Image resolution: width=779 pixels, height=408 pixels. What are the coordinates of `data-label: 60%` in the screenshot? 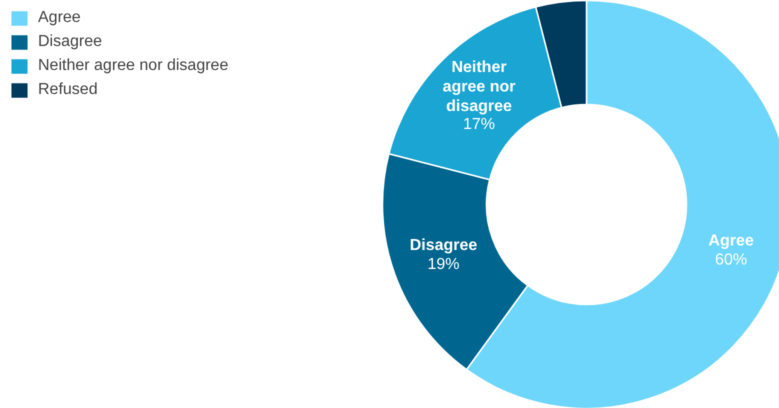 It's located at (731, 259).